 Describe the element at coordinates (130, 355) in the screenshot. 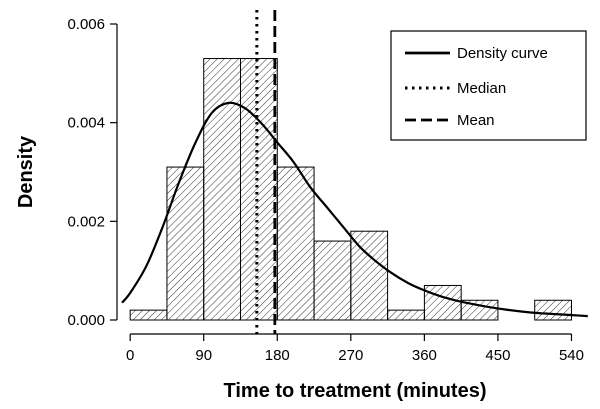

I see `x-tick-label: 0` at that location.